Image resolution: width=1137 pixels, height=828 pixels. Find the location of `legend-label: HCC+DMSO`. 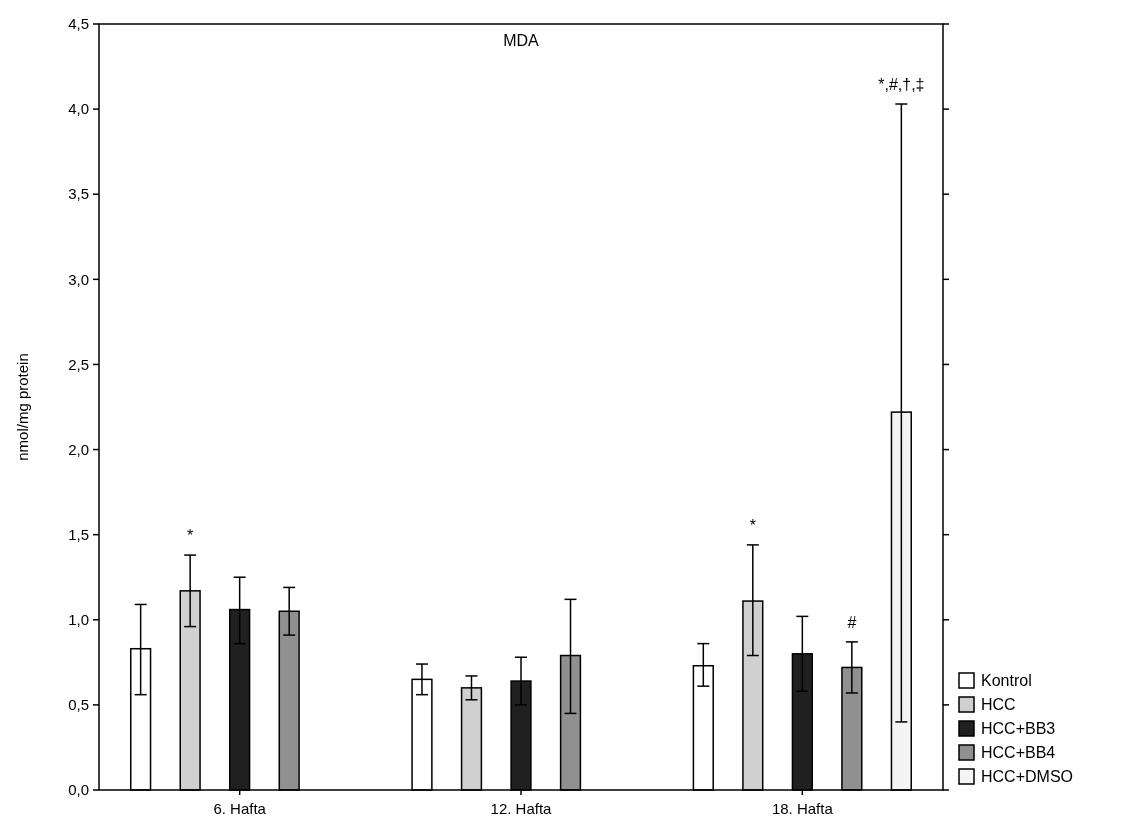

legend-label: HCC+DMSO is located at coordinates (1027, 776).